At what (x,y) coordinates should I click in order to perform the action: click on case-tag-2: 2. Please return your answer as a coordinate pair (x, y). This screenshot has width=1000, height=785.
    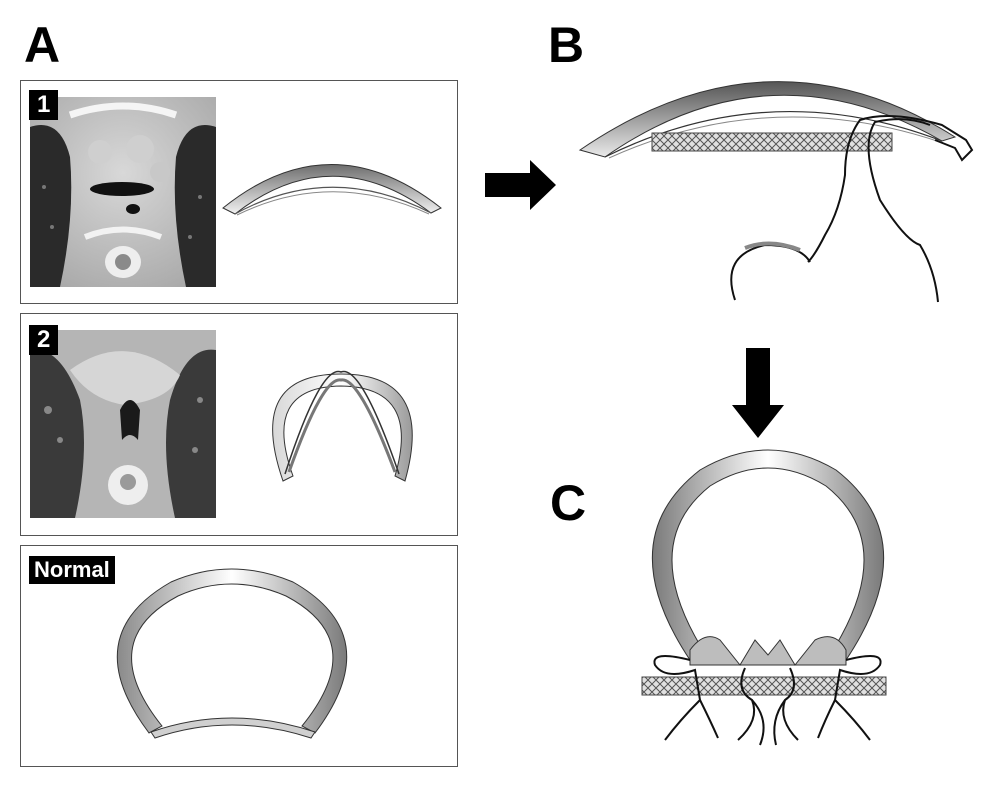
    Looking at the image, I should click on (44, 340).